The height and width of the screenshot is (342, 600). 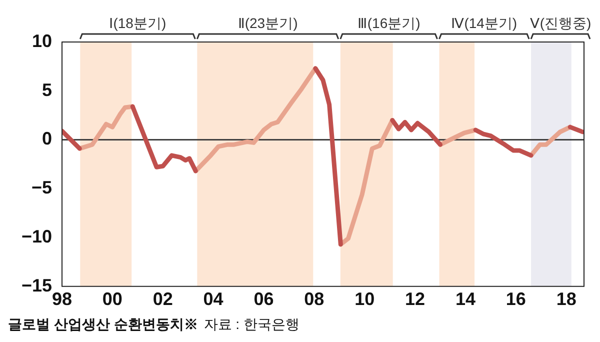 What do you see at coordinates (62, 299) in the screenshot?
I see `x-tick-label: 98` at bounding box center [62, 299].